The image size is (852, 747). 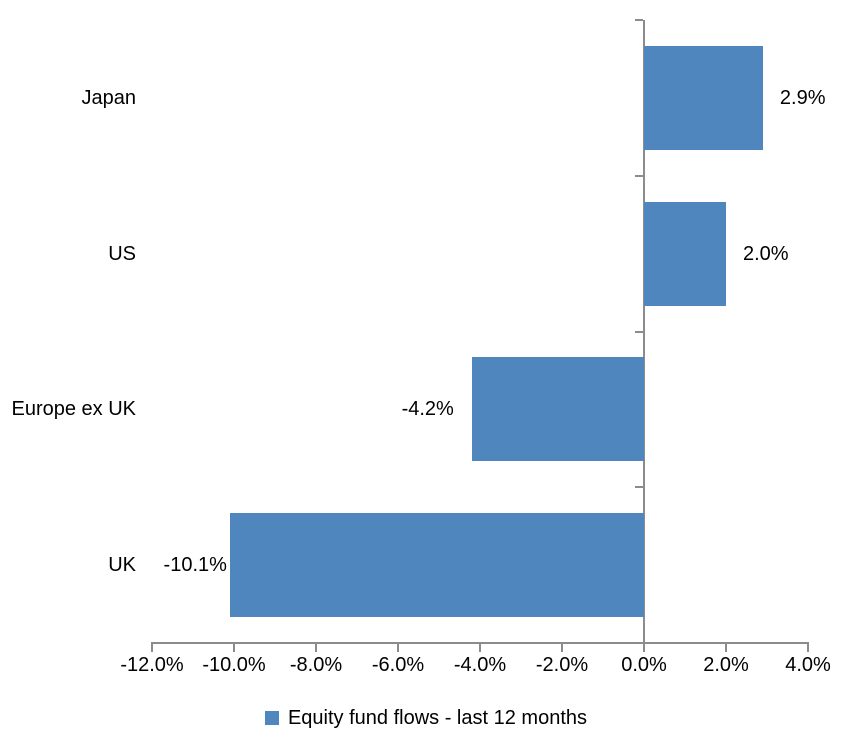 I want to click on y-axis-line, so click(x=644, y=331).